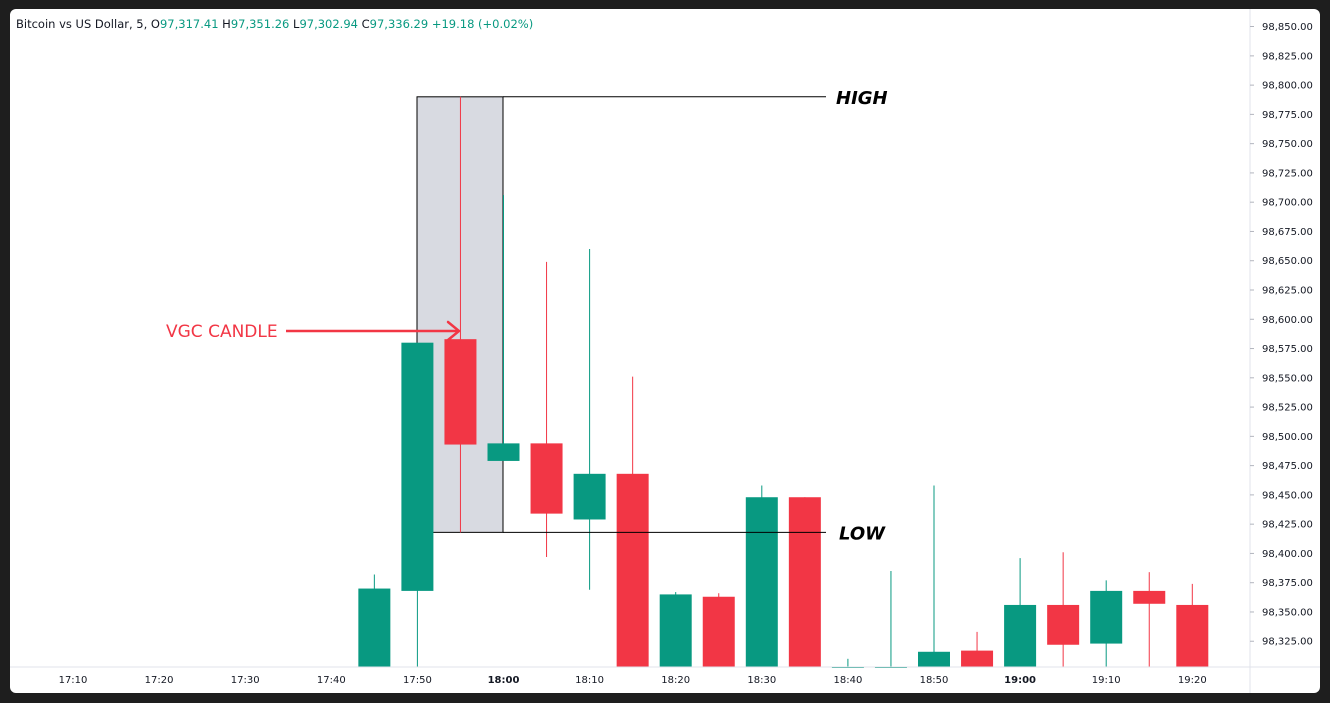  I want to click on open-key: O, so click(155, 24).